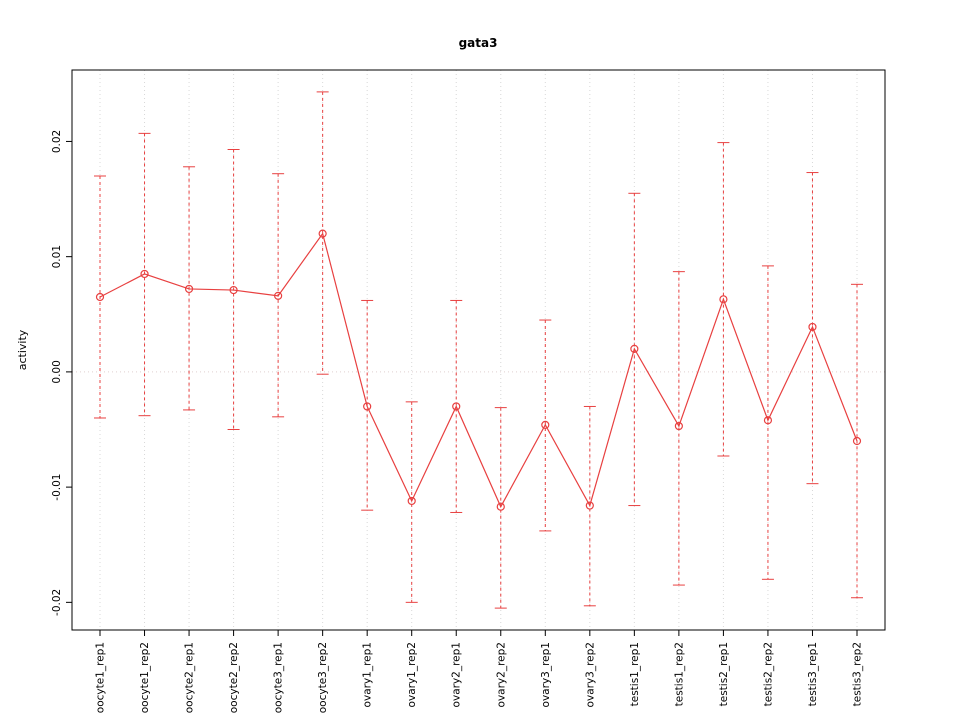 The image size is (960, 724). What do you see at coordinates (101, 677) in the screenshot?
I see `x-tick-label: oocyte1_rep1` at bounding box center [101, 677].